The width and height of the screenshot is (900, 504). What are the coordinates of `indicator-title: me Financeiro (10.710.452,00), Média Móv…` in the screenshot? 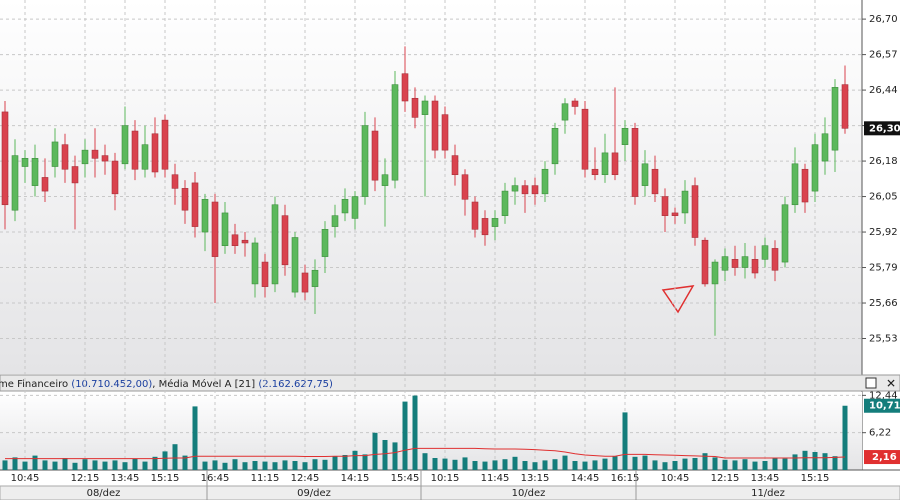 It's located at (166, 384).